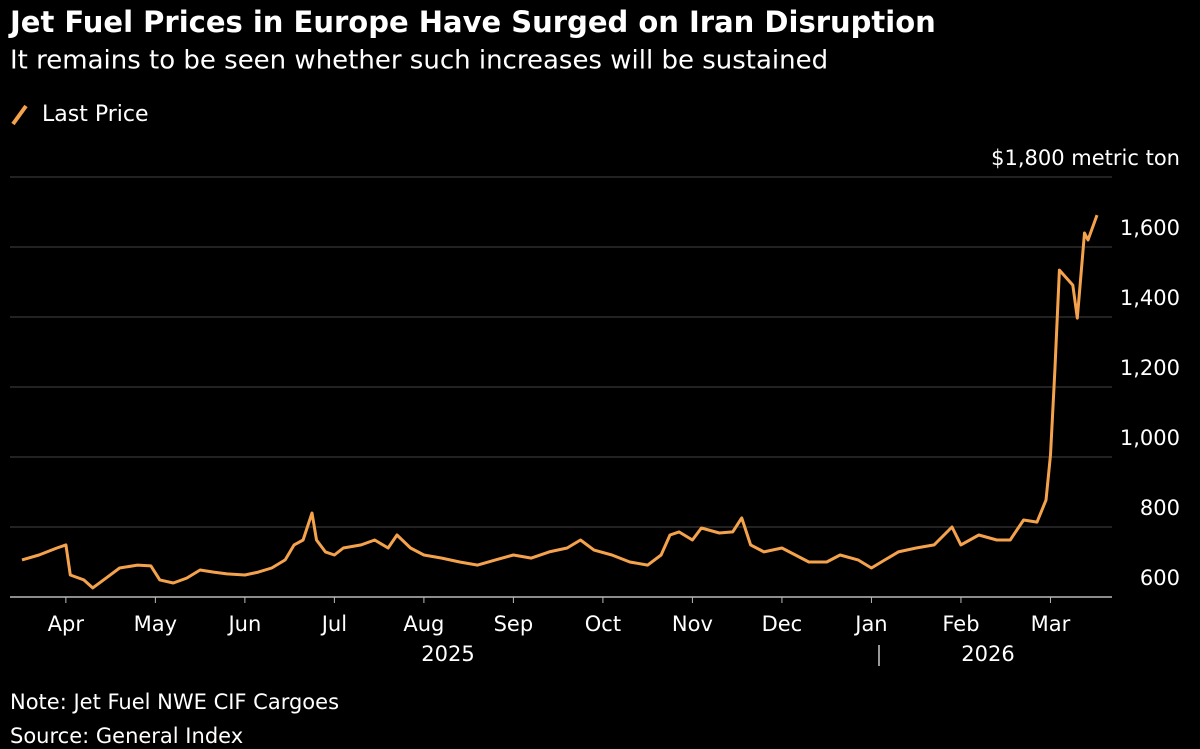 This screenshot has width=1200, height=749. Describe the element at coordinates (603, 624) in the screenshot. I see `x-tick-label: Oct` at that location.